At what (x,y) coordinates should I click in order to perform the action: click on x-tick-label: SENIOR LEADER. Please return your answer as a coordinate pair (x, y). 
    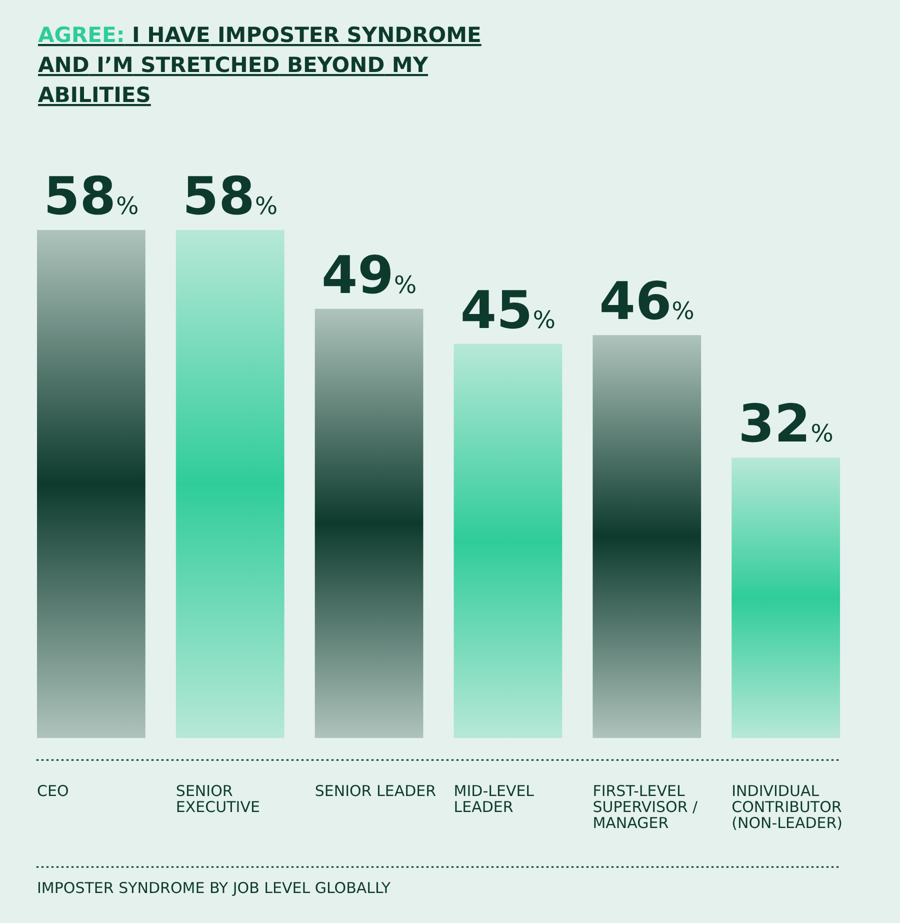
    Looking at the image, I should click on (375, 791).